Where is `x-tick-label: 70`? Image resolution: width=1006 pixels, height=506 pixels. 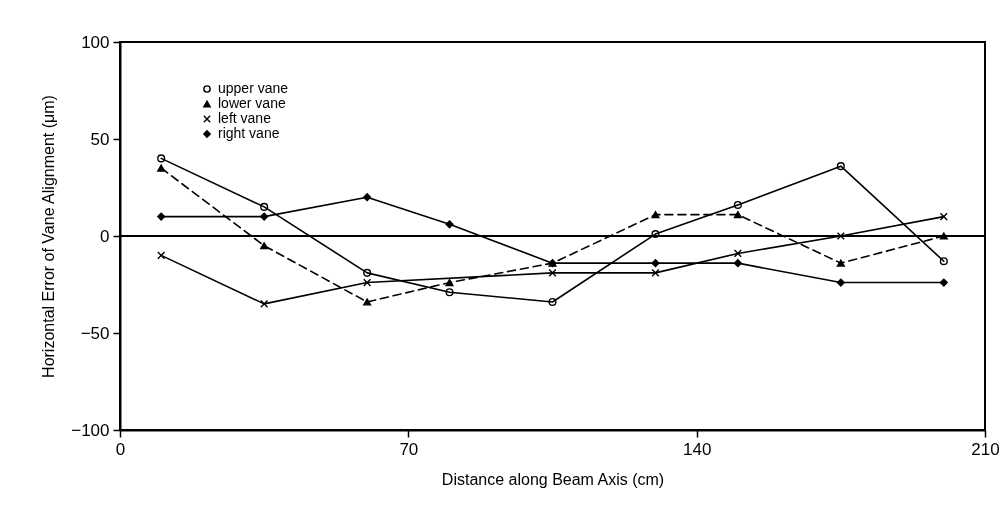 x-tick-label: 70 is located at coordinates (409, 449).